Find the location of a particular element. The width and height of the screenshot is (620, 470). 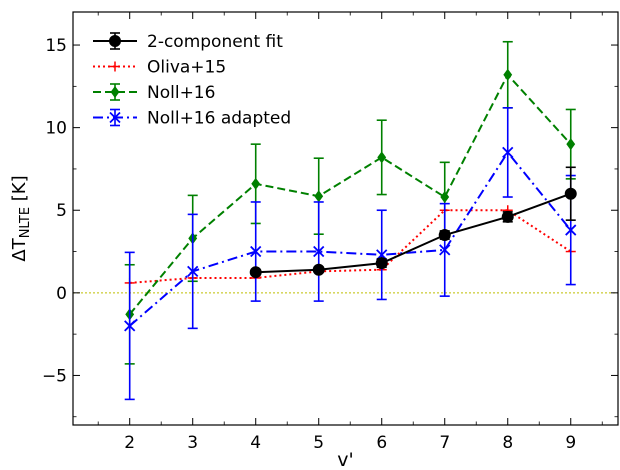

y-axis-label-sub: NLTE is located at coordinates (25, 222).